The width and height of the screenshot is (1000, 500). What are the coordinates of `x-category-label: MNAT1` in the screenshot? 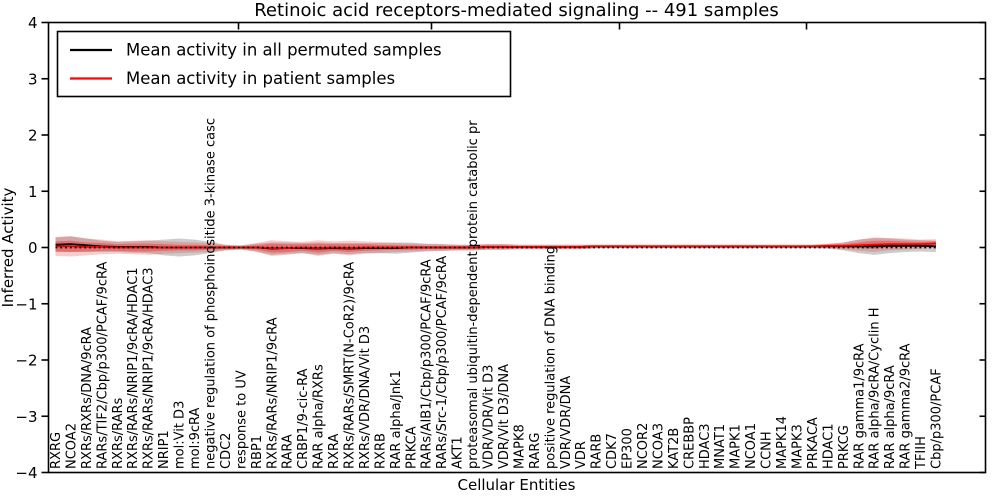 It's located at (720, 446).